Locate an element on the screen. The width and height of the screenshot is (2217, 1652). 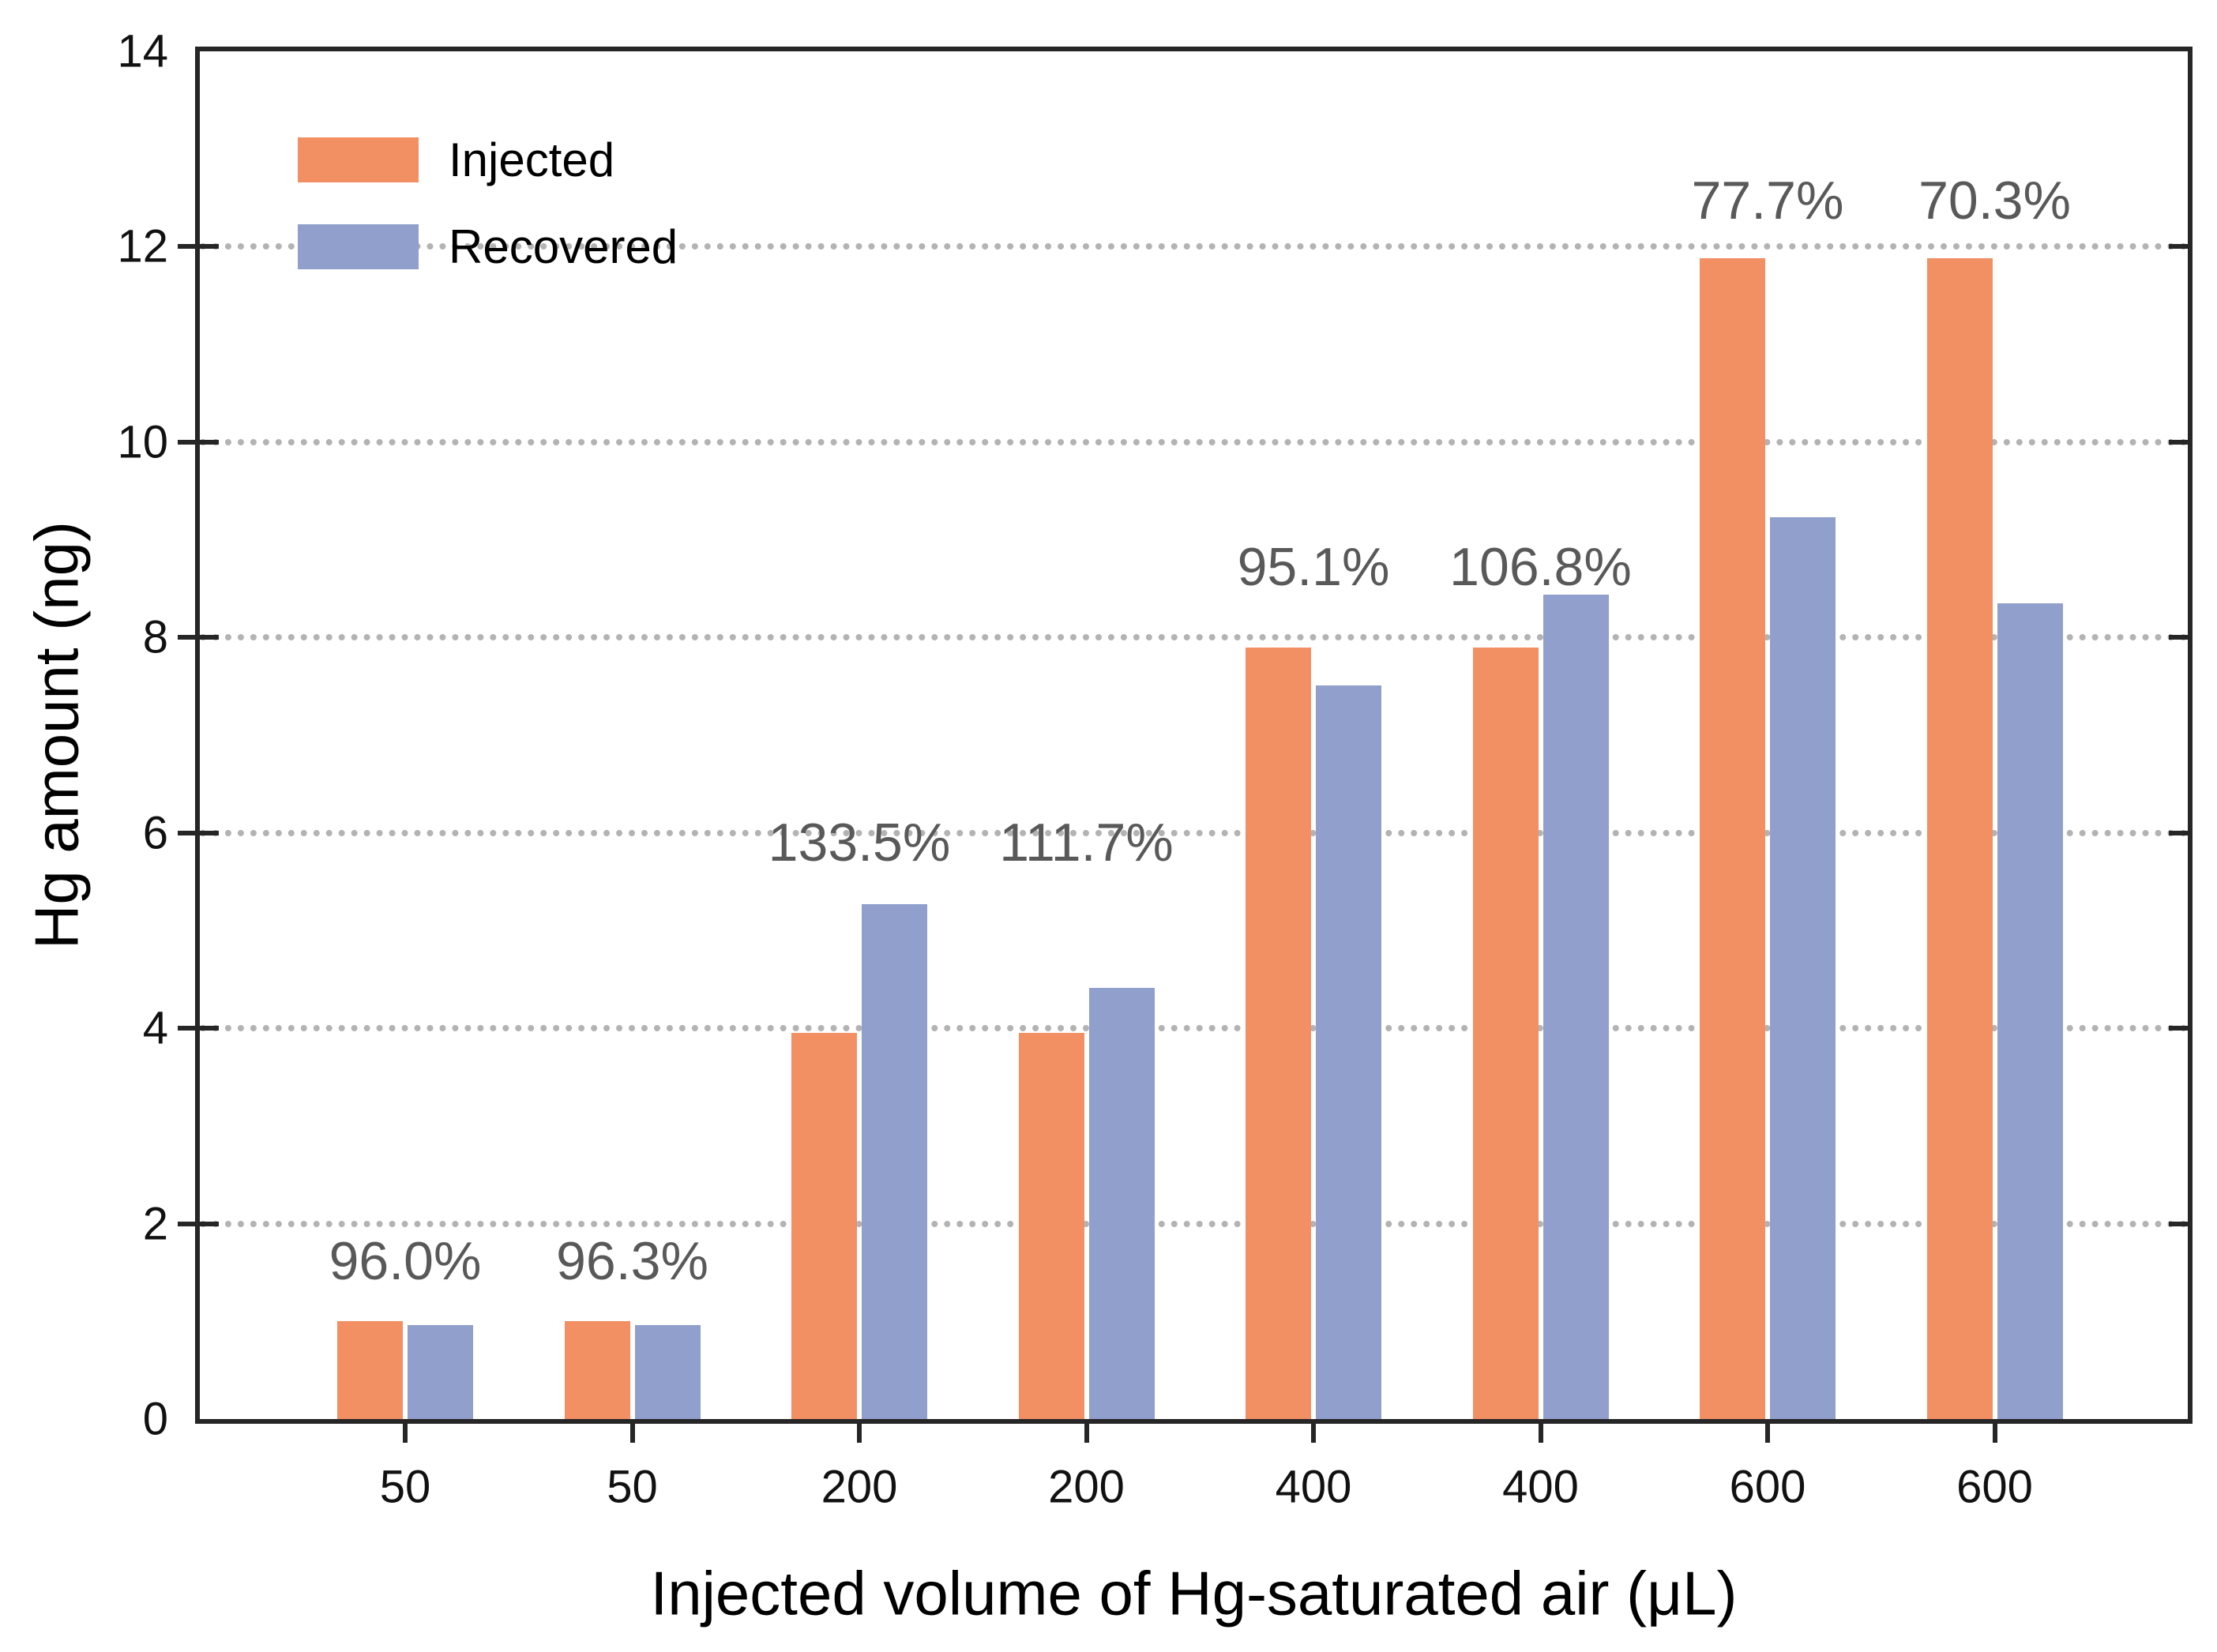
y-tick-label-14: 14 is located at coordinates (142, 51).